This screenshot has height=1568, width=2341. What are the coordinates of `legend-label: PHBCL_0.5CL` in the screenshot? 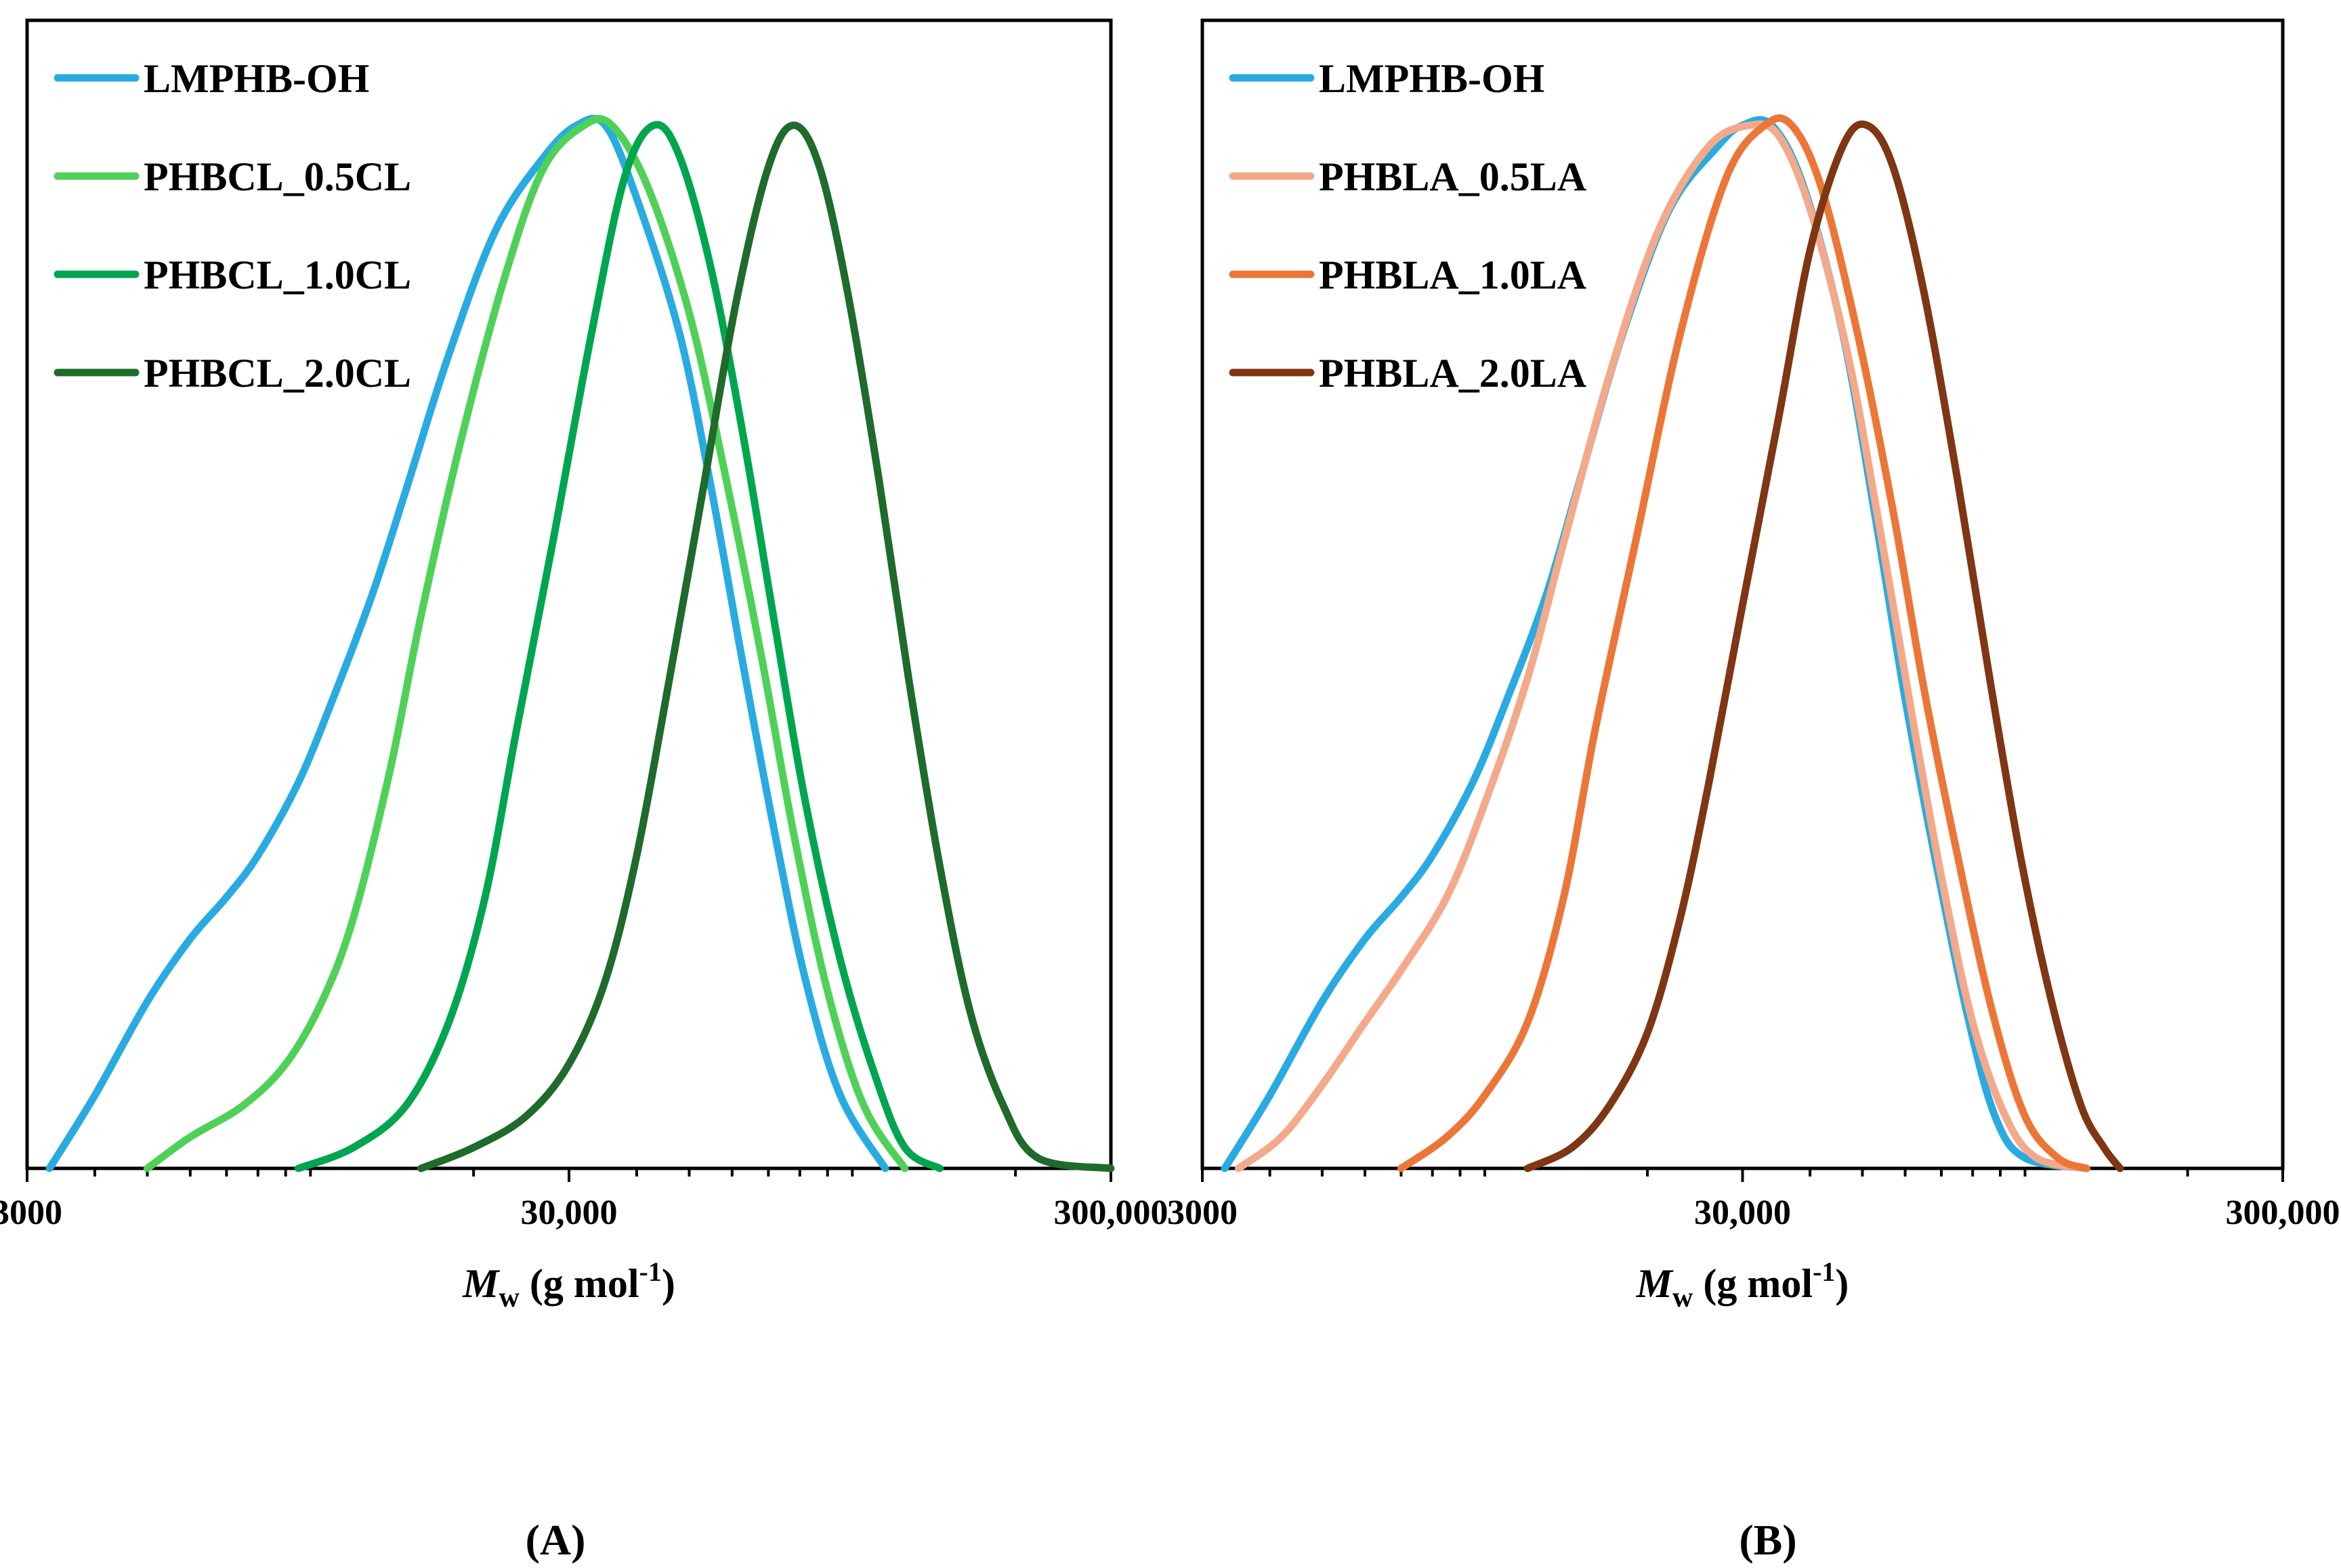 It's located at (277, 176).